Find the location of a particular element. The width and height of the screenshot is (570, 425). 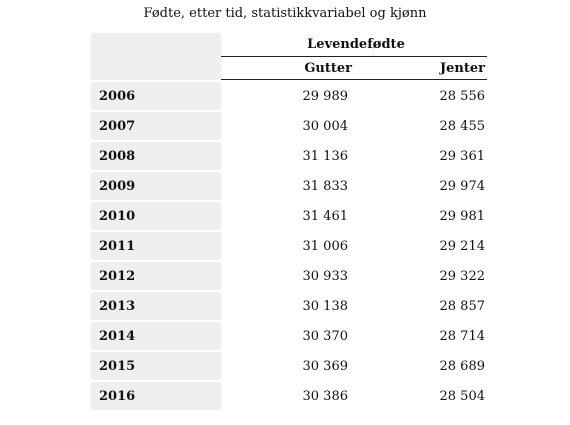

cell-gutter: 30 138 is located at coordinates (287, 305).